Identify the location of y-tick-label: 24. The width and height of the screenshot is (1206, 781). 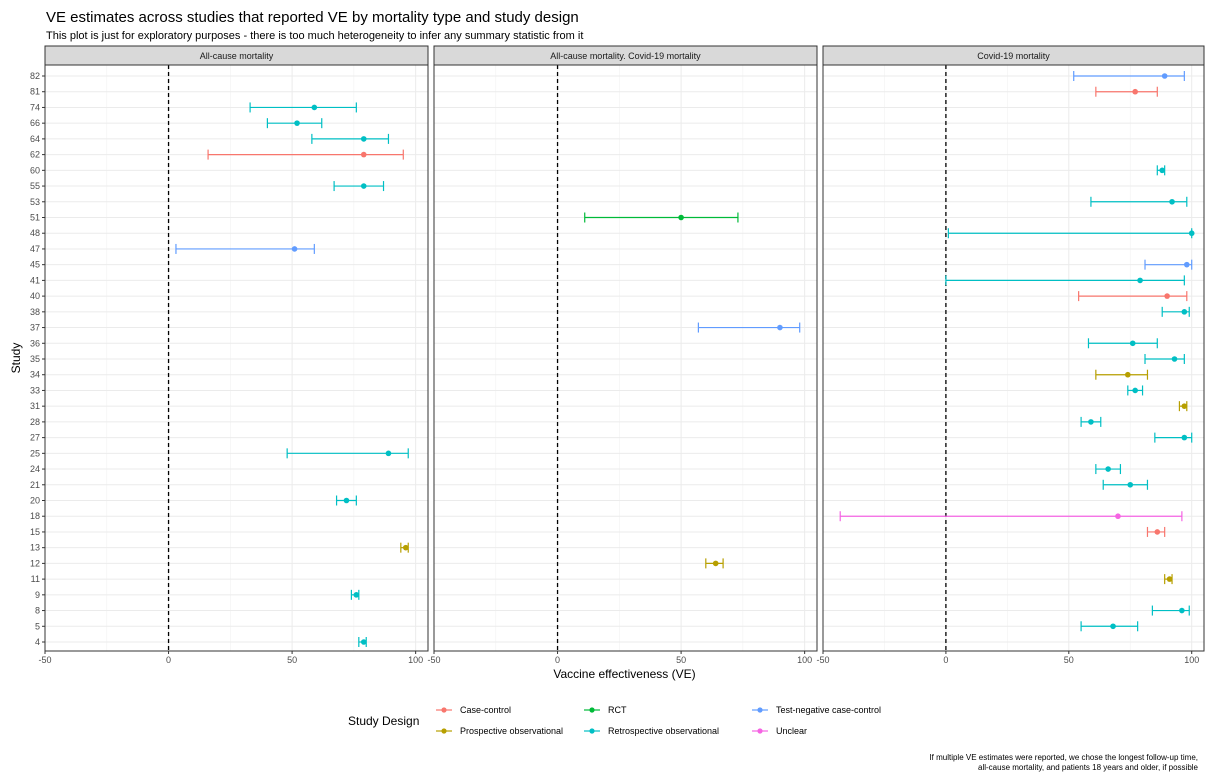
(35, 469).